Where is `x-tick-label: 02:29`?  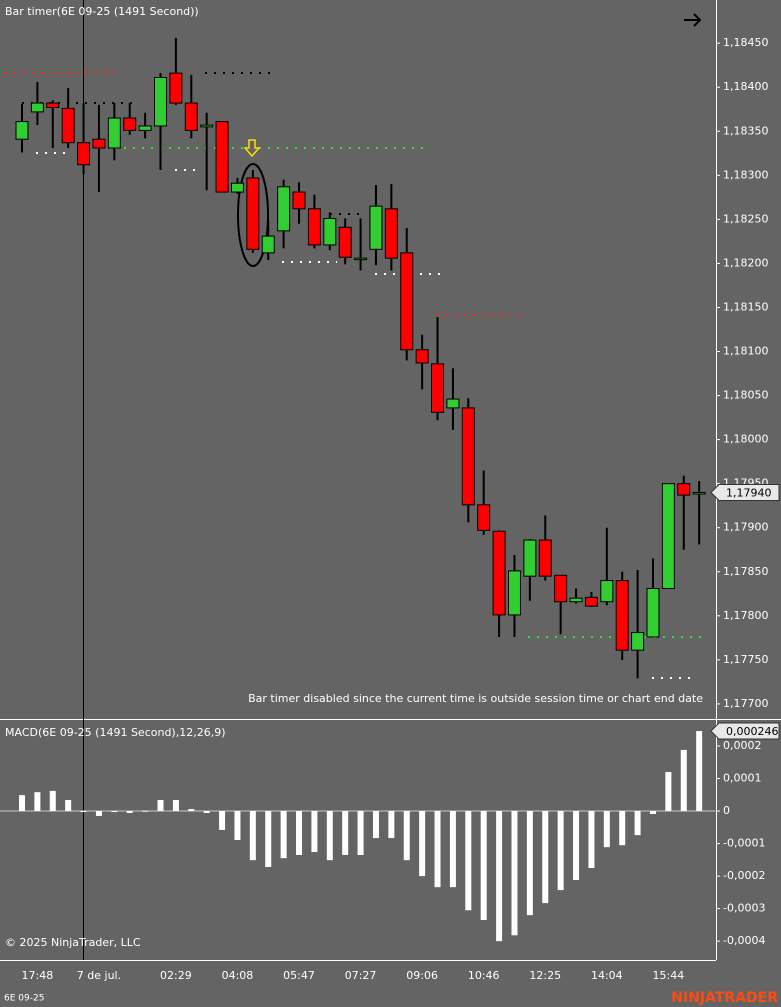
x-tick-label: 02:29 is located at coordinates (176, 975).